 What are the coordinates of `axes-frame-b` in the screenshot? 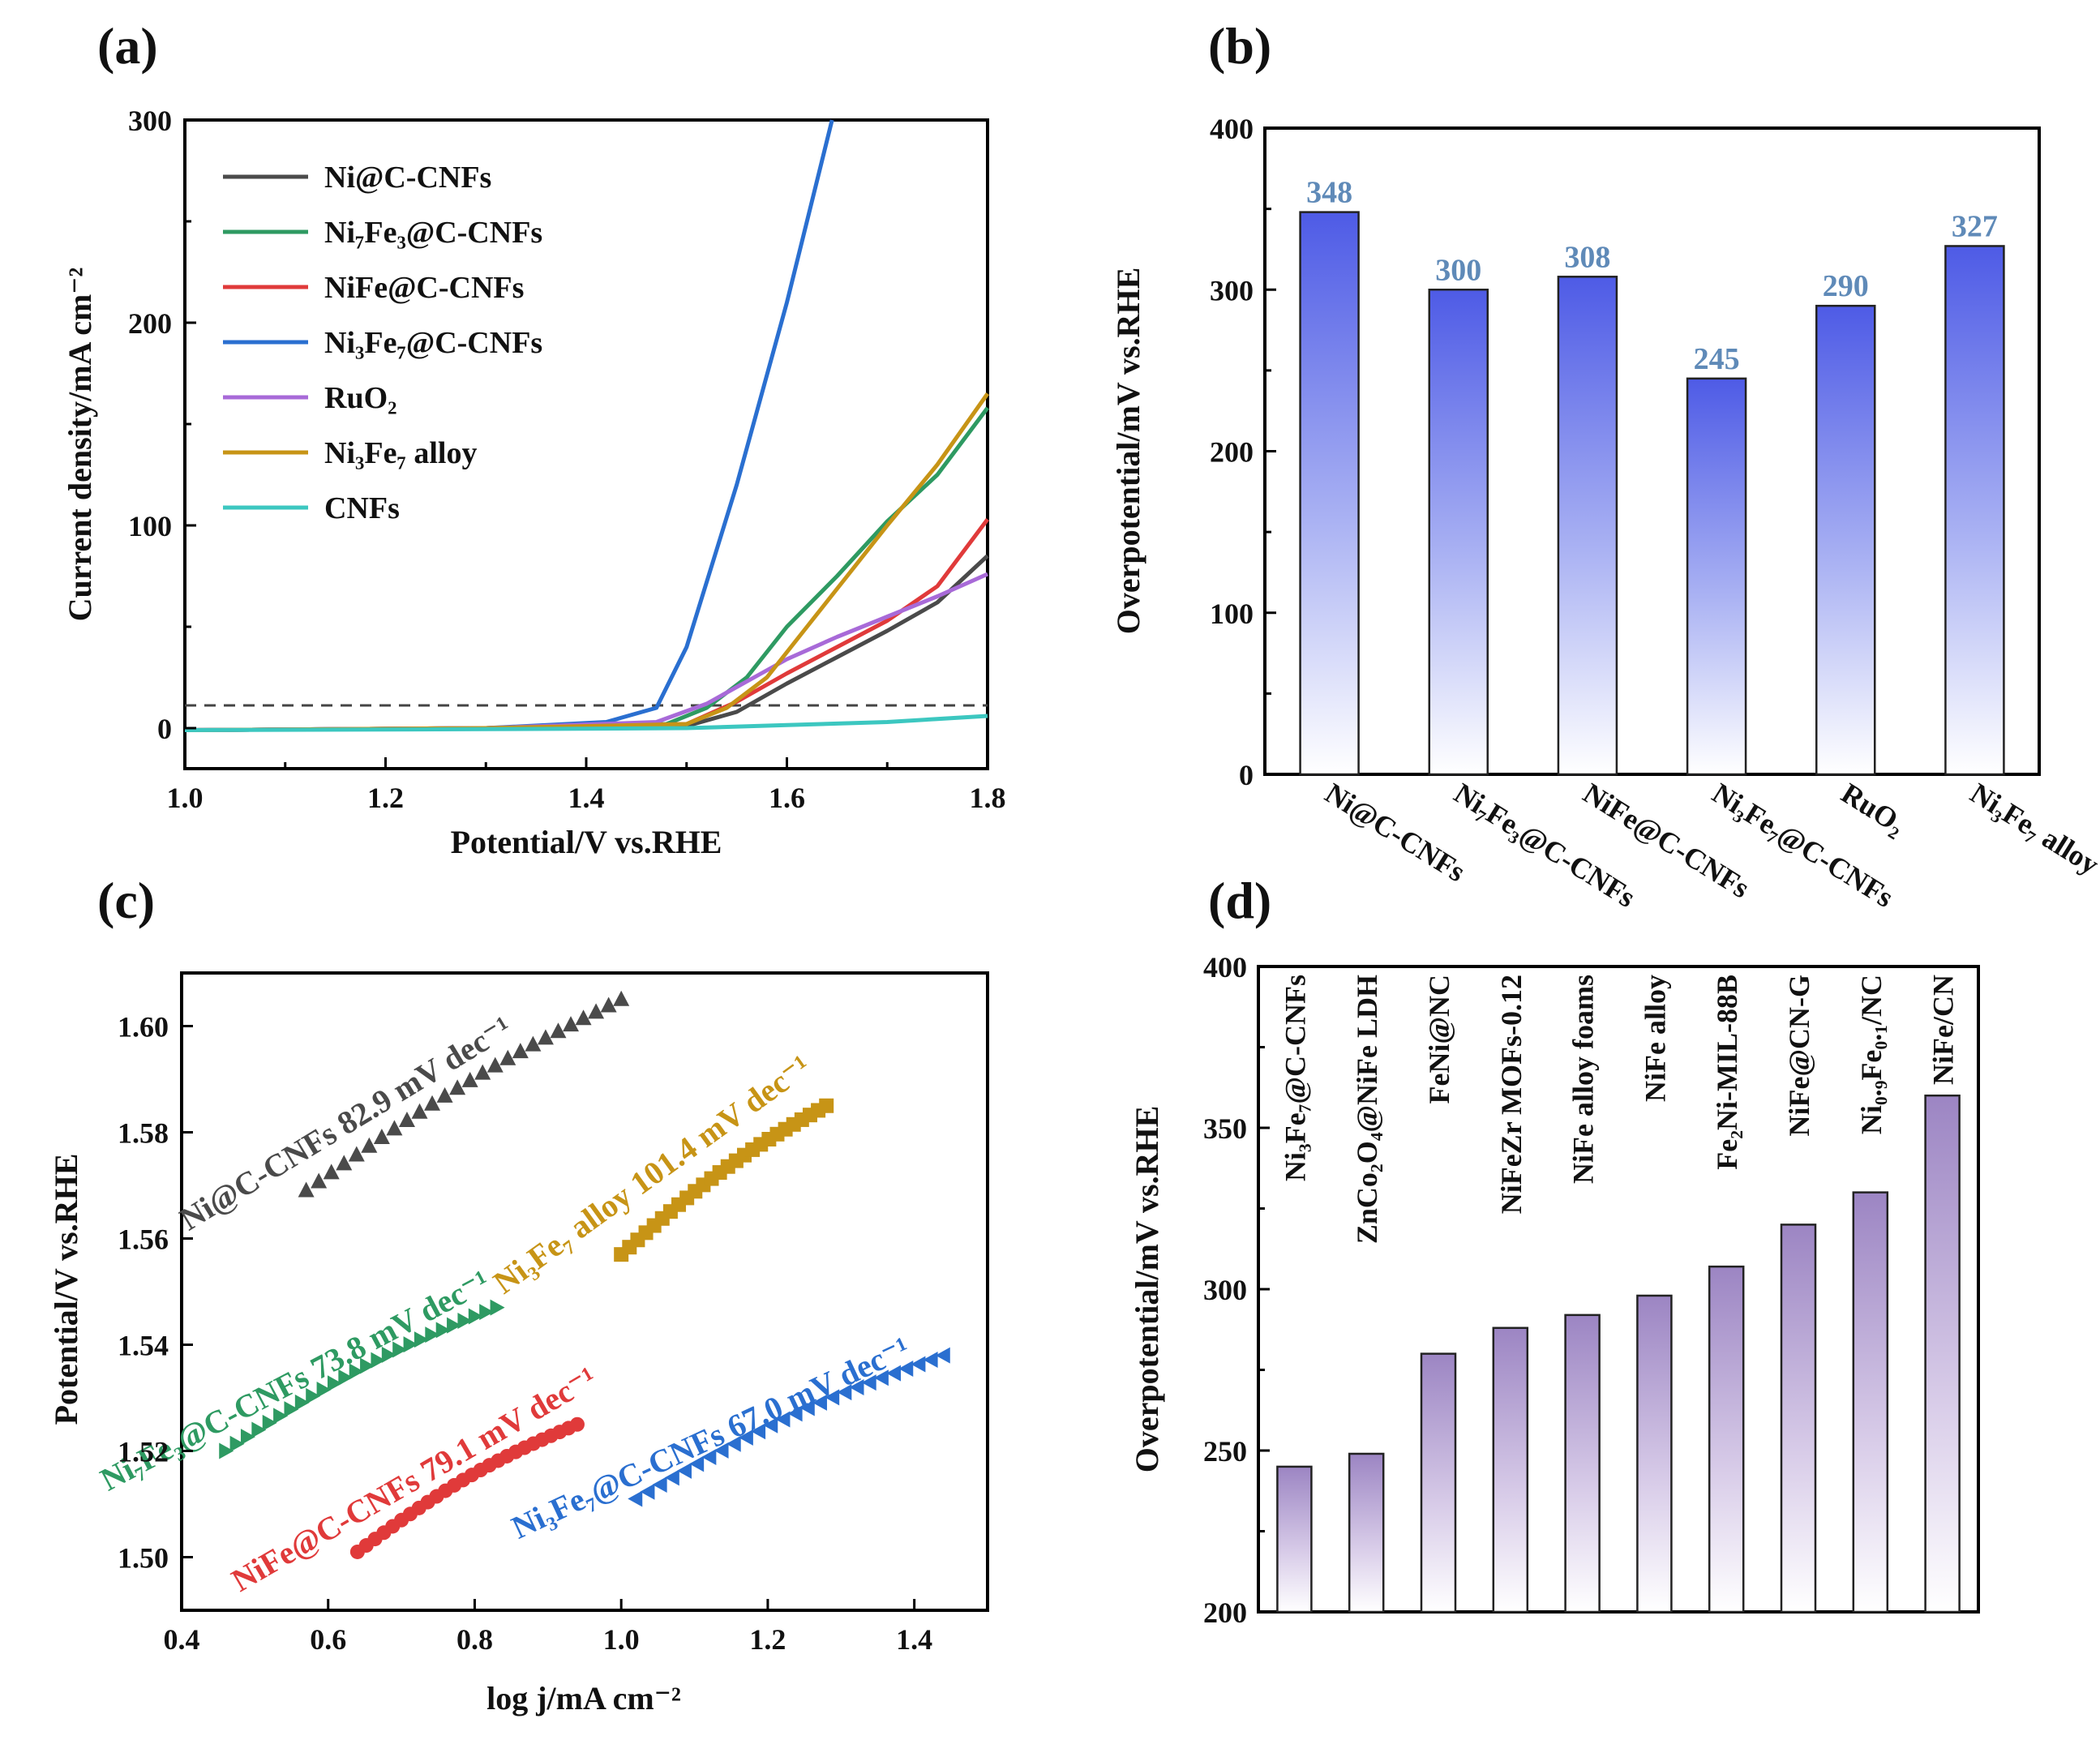 It's located at (1652, 451).